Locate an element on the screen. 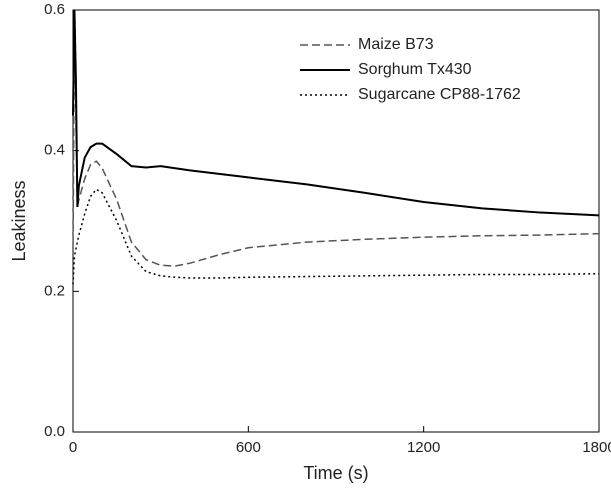  x-tick-label: 600 is located at coordinates (248, 447).